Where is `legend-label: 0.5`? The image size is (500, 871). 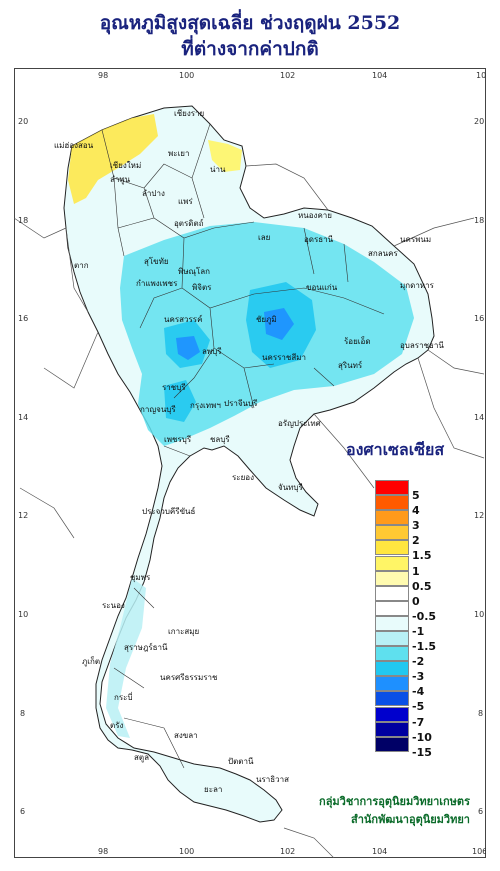
legend-label: 0.5 is located at coordinates (422, 586).